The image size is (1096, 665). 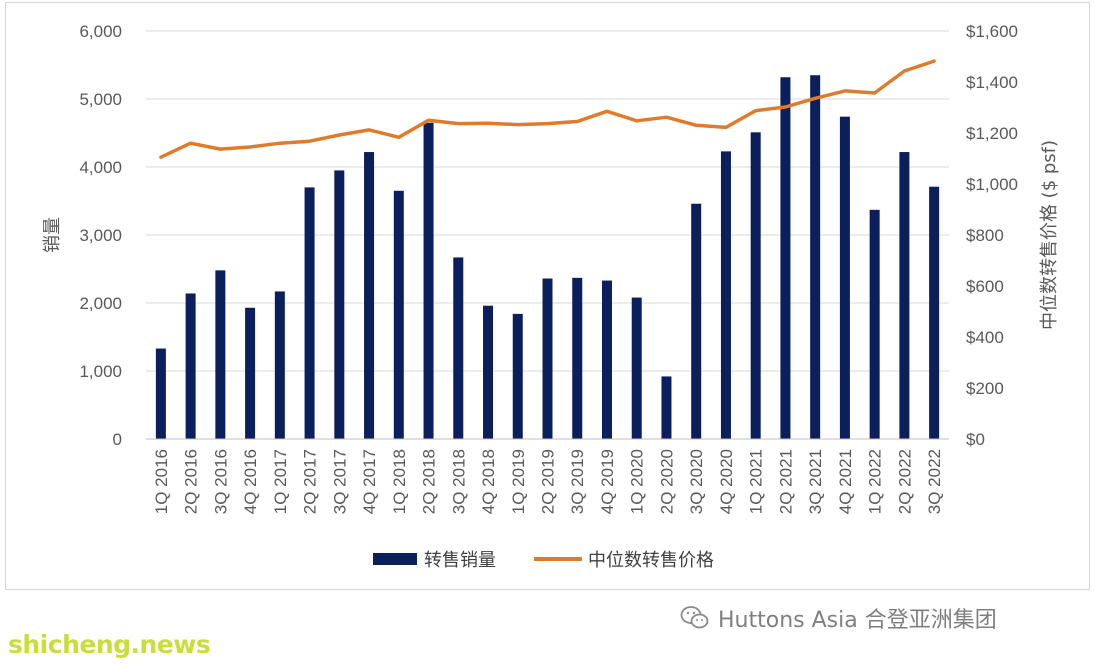 I want to click on source-watermark-text: Huttons Asia 合登亚洲集团, so click(x=857, y=620).